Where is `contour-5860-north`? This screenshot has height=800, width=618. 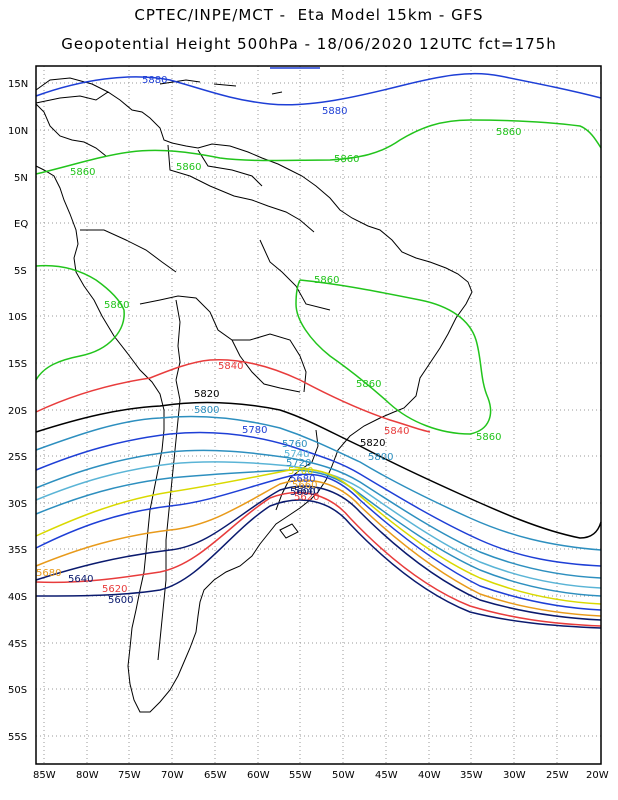 contour-5860-north is located at coordinates (318, 147).